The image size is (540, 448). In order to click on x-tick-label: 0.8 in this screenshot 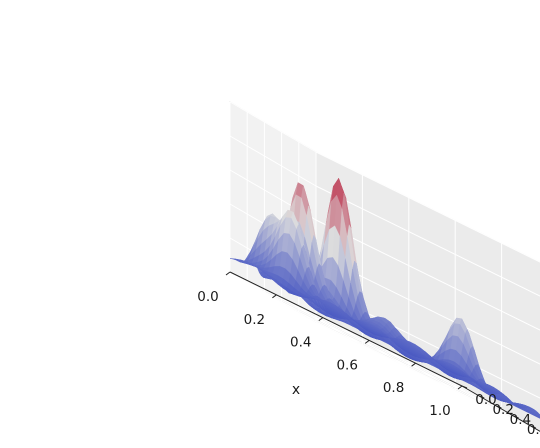, I will do `click(393, 388)`.